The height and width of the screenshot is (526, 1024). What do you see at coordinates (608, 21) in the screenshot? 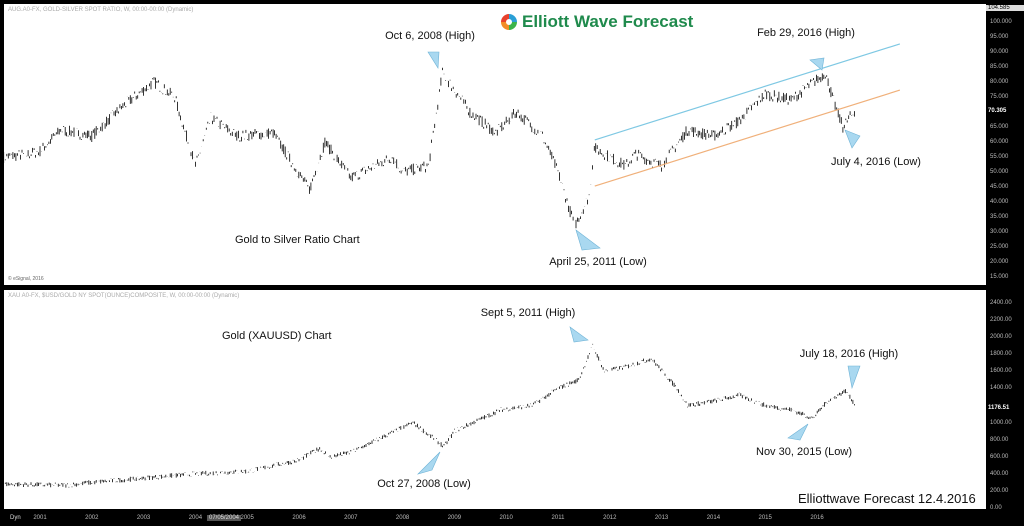
I see `logo-text: Elliott Wave Forecast` at bounding box center [608, 21].